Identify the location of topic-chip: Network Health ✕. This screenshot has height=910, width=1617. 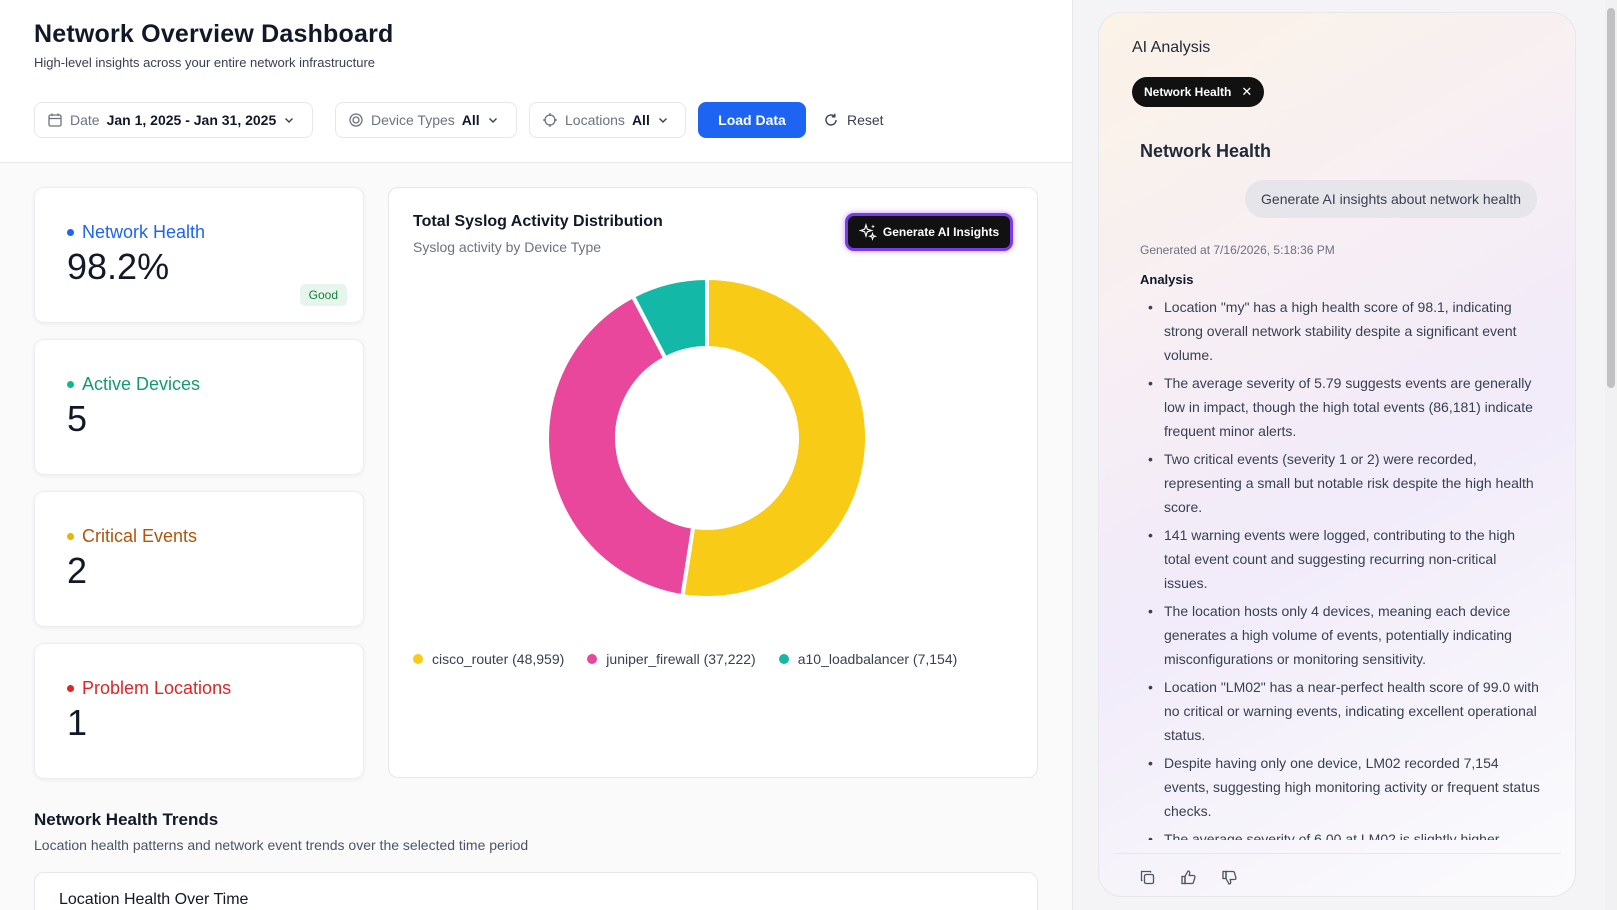
(1198, 92).